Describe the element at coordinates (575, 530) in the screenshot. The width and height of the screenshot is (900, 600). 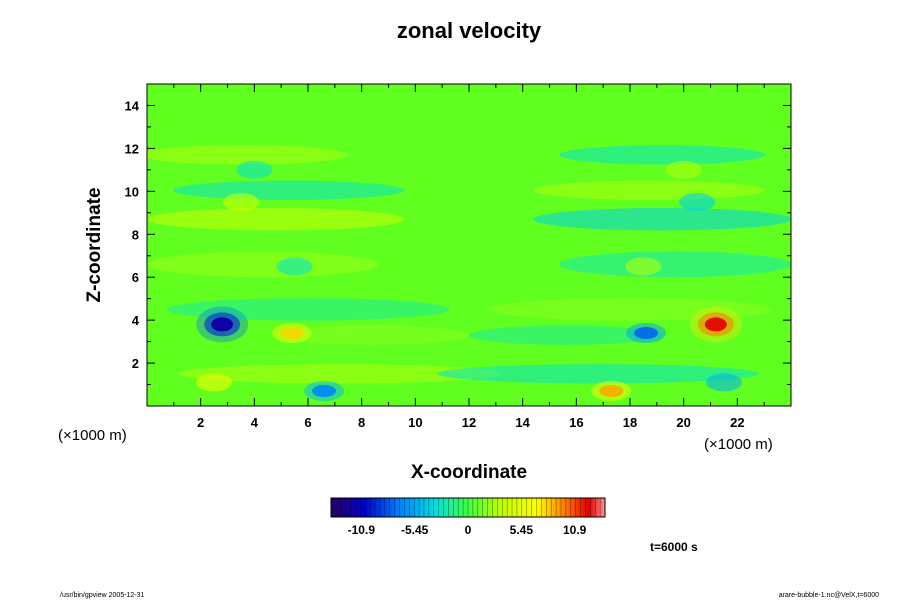
I see `colorbar-tick-label: 10.9` at that location.